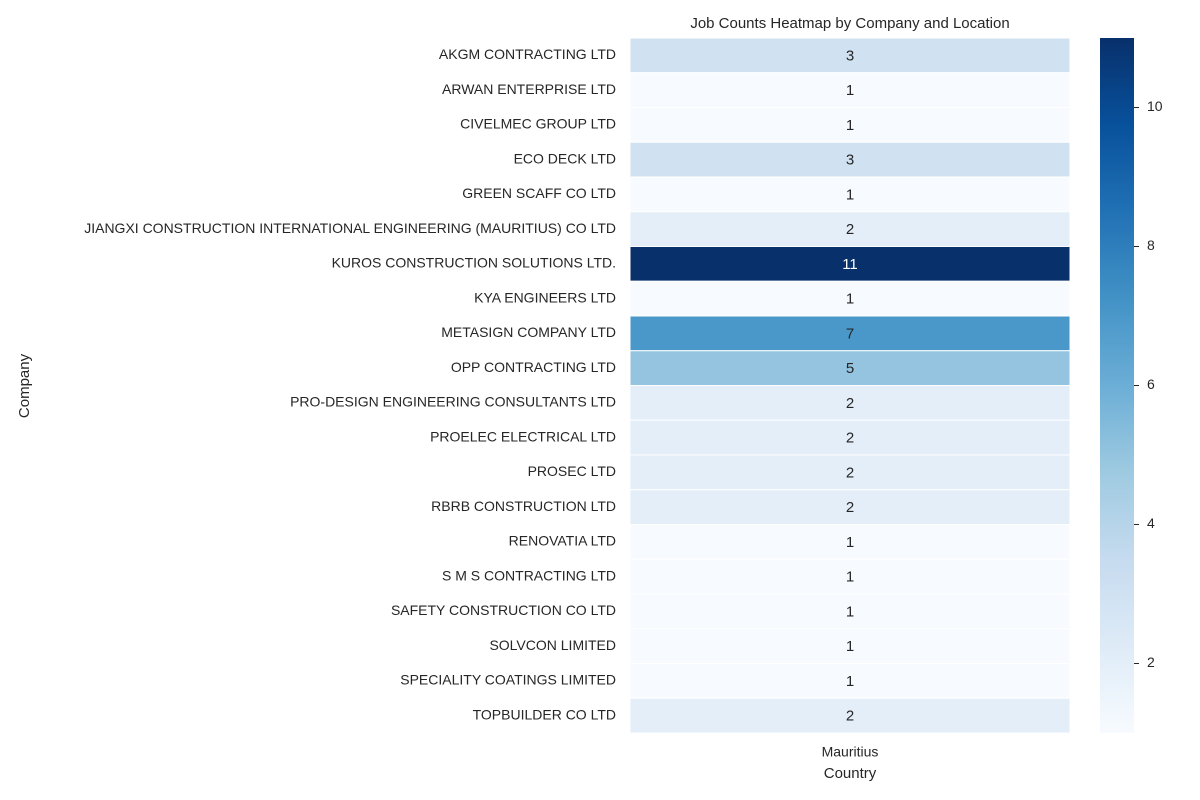 The image size is (1200, 800). What do you see at coordinates (539, 193) in the screenshot?
I see `y-tick-label: GREEN SCAFF CO LTD` at bounding box center [539, 193].